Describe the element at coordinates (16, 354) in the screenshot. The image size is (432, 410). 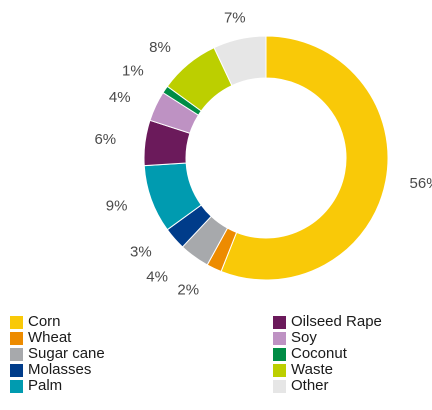
I see `legend-swatch-sugar-cane` at that location.